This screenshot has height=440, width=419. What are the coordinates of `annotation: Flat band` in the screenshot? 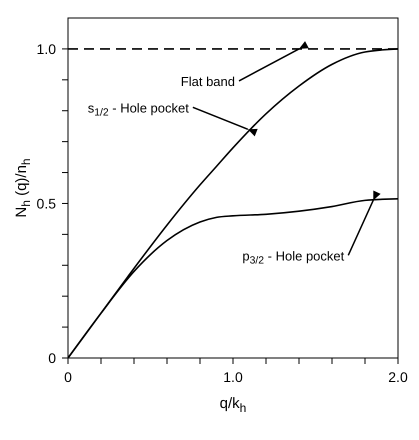 It's located at (207, 81).